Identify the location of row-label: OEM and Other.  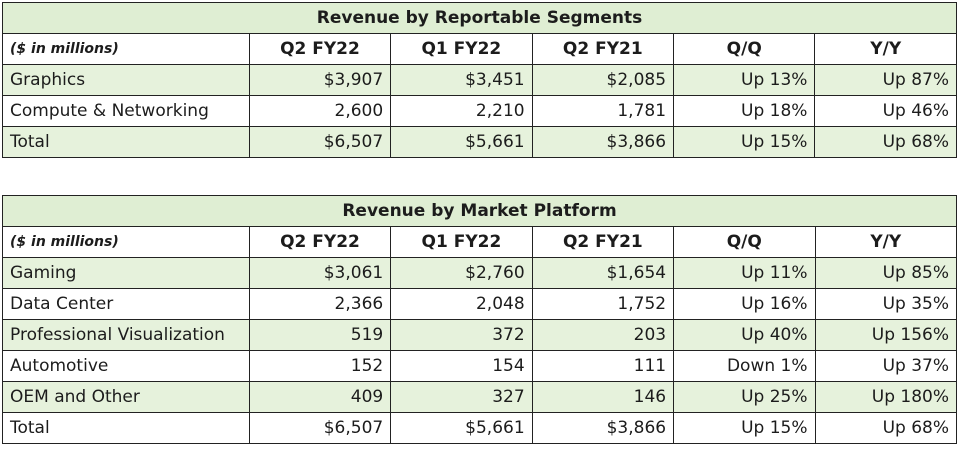
(126, 397).